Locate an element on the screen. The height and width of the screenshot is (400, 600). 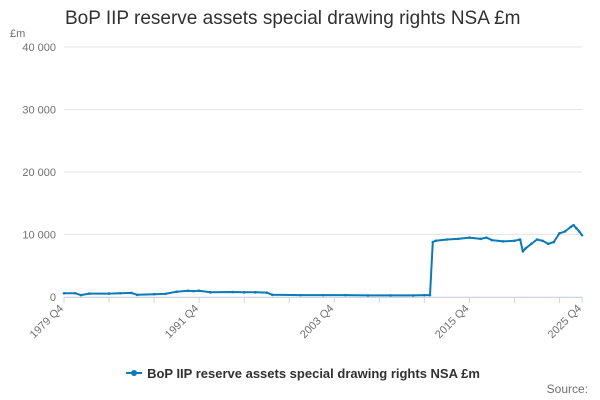
y-tick-label: 0 is located at coordinates (53, 298).